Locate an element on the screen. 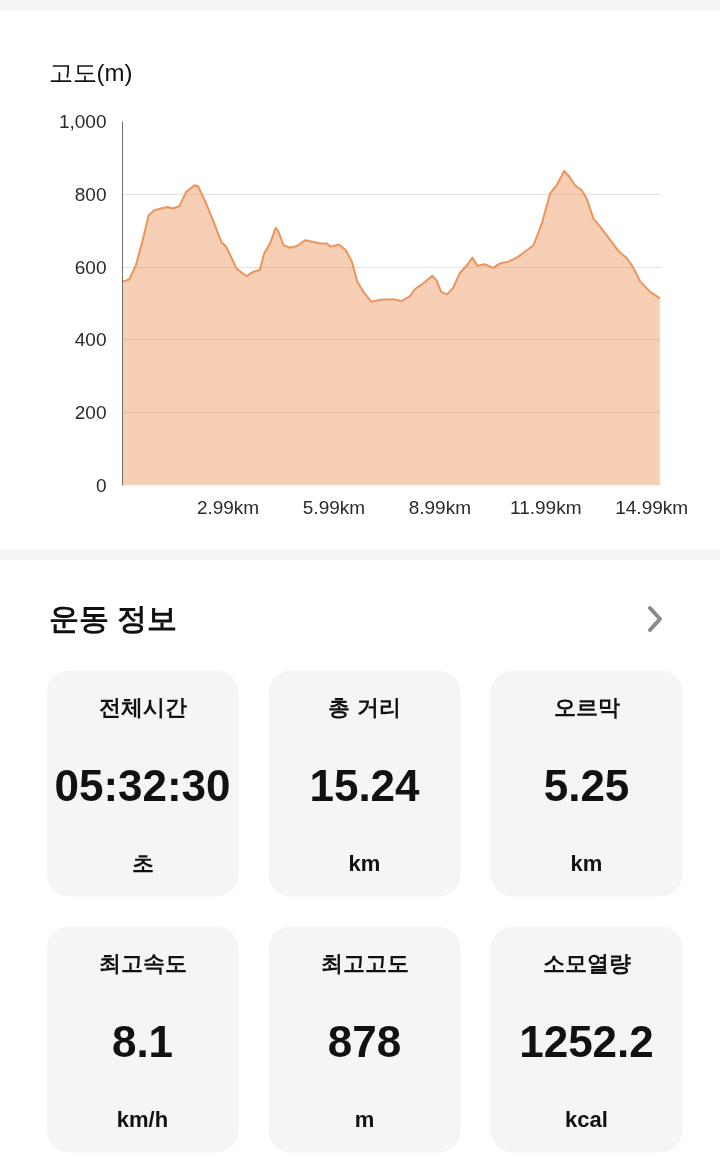  text: 05:32:30 is located at coordinates (142, 785).